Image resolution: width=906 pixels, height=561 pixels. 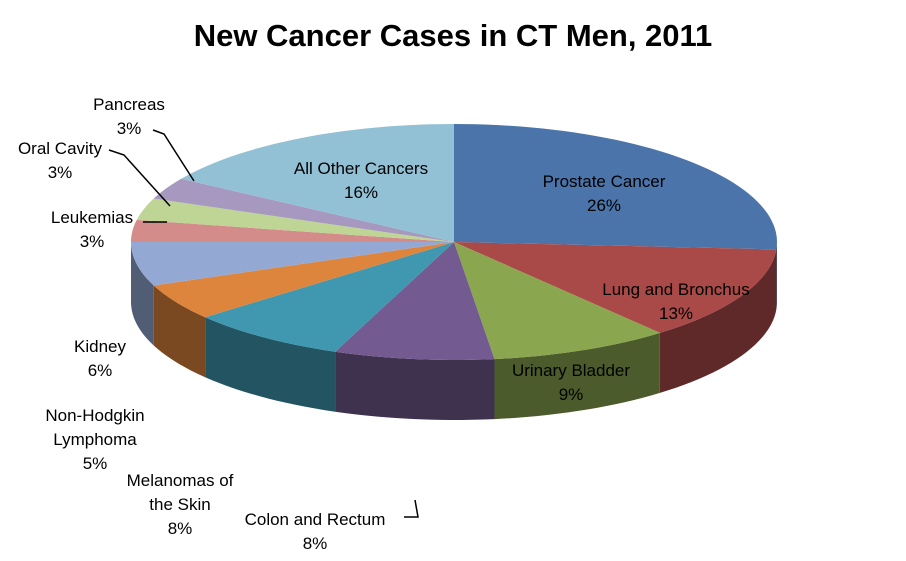 What do you see at coordinates (173, 155) in the screenshot?
I see `leader-line-pancreas` at bounding box center [173, 155].